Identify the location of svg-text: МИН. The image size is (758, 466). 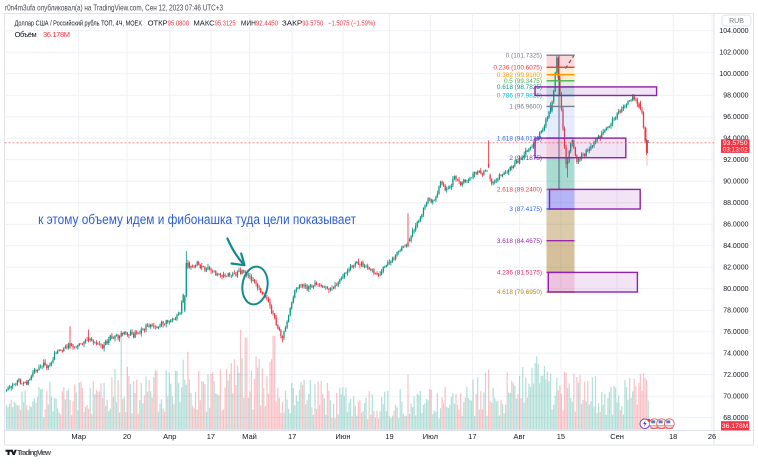
(248, 23).